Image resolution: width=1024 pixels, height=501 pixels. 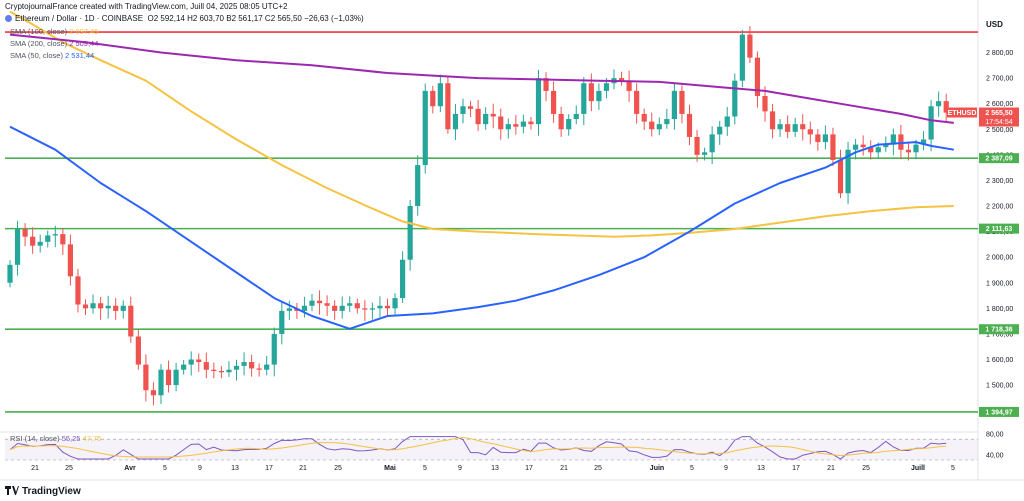 What do you see at coordinates (999, 283) in the screenshot?
I see `y-tick-label: 1 900,00` at bounding box center [999, 283].